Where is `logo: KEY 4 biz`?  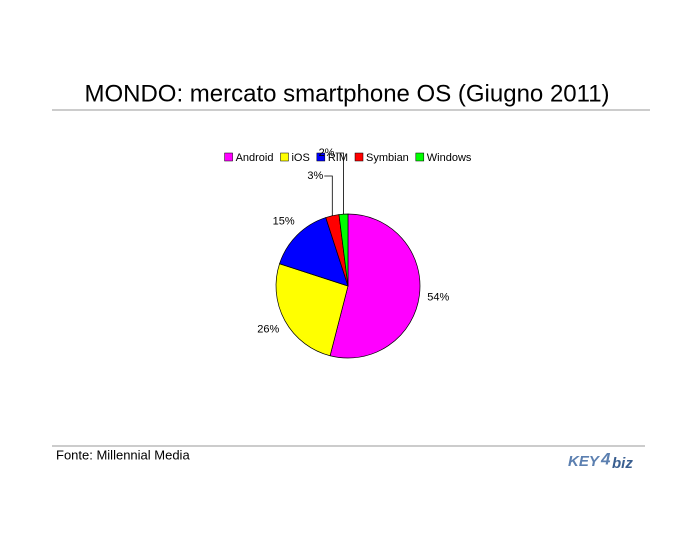
logo: KEY 4 biz is located at coordinates (600, 460).